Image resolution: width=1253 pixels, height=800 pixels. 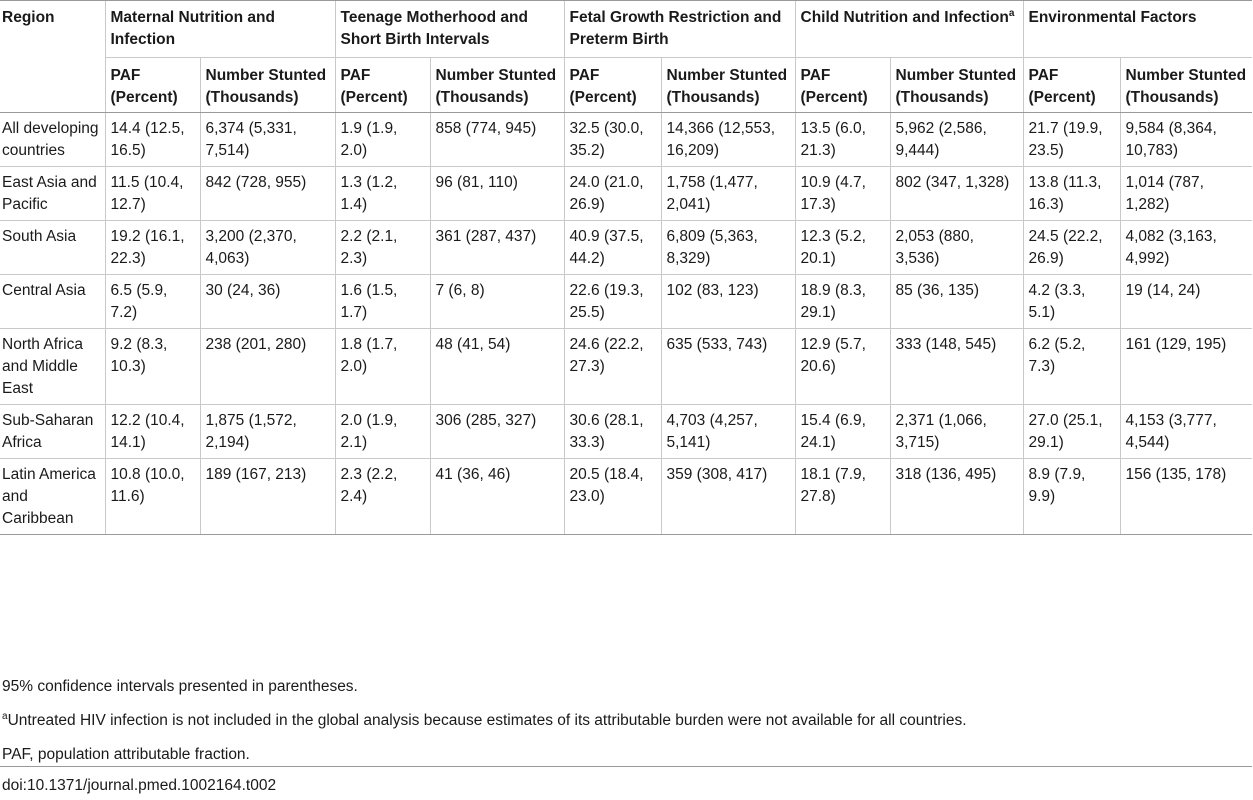 What do you see at coordinates (727, 431) in the screenshot?
I see `table-cell: 4,703 (4,257, 5,141)` at bounding box center [727, 431].